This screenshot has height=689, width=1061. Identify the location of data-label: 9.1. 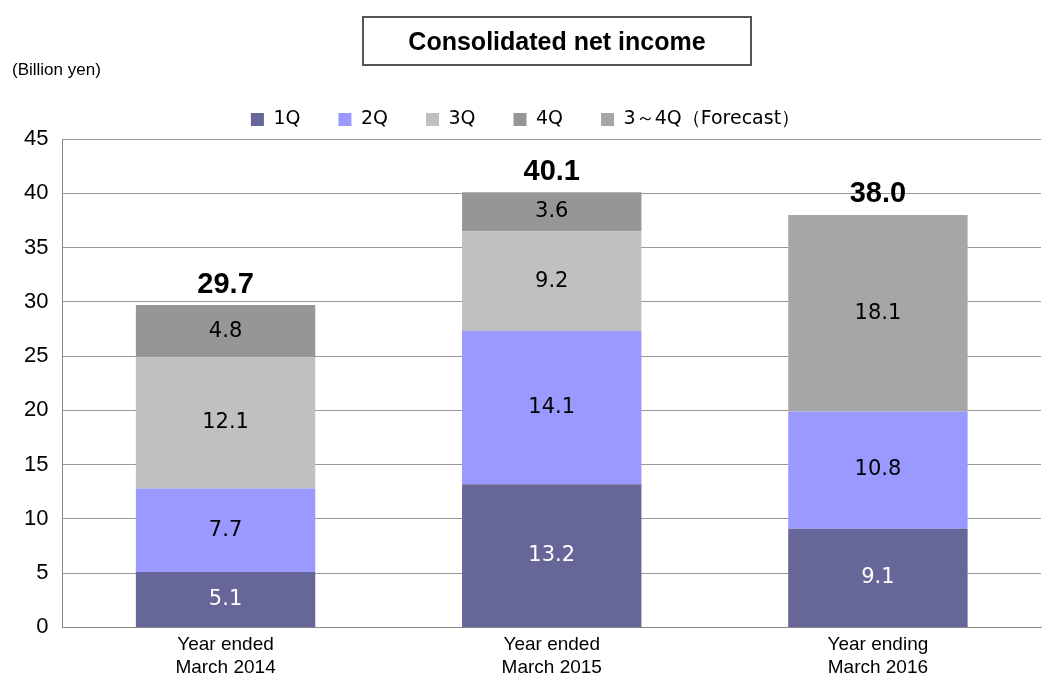
(878, 576).